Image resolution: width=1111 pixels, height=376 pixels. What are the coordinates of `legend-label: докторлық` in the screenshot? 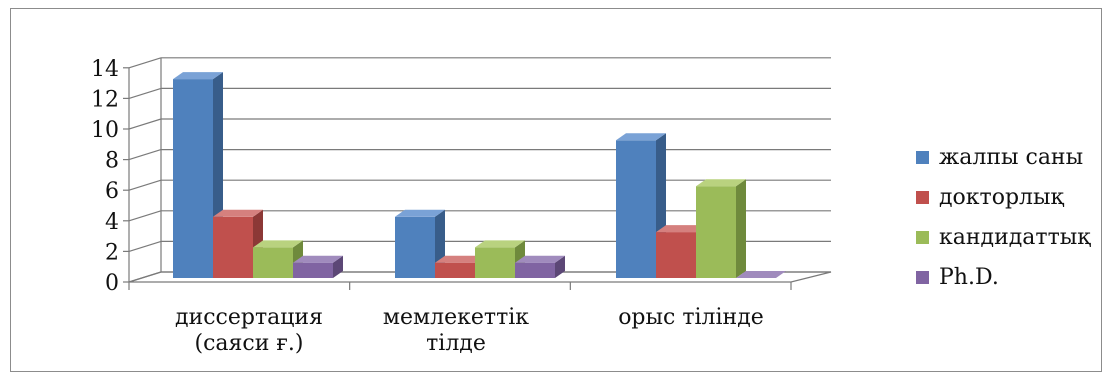 It's located at (1001, 197).